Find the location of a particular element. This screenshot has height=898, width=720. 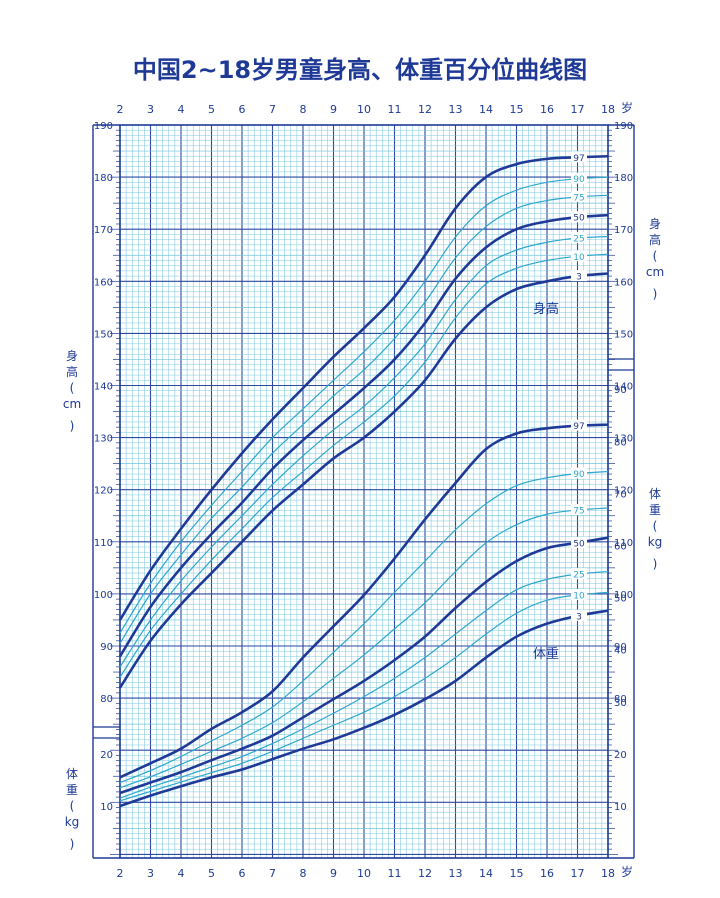

height-tick-left: 90 is located at coordinates (106, 647).